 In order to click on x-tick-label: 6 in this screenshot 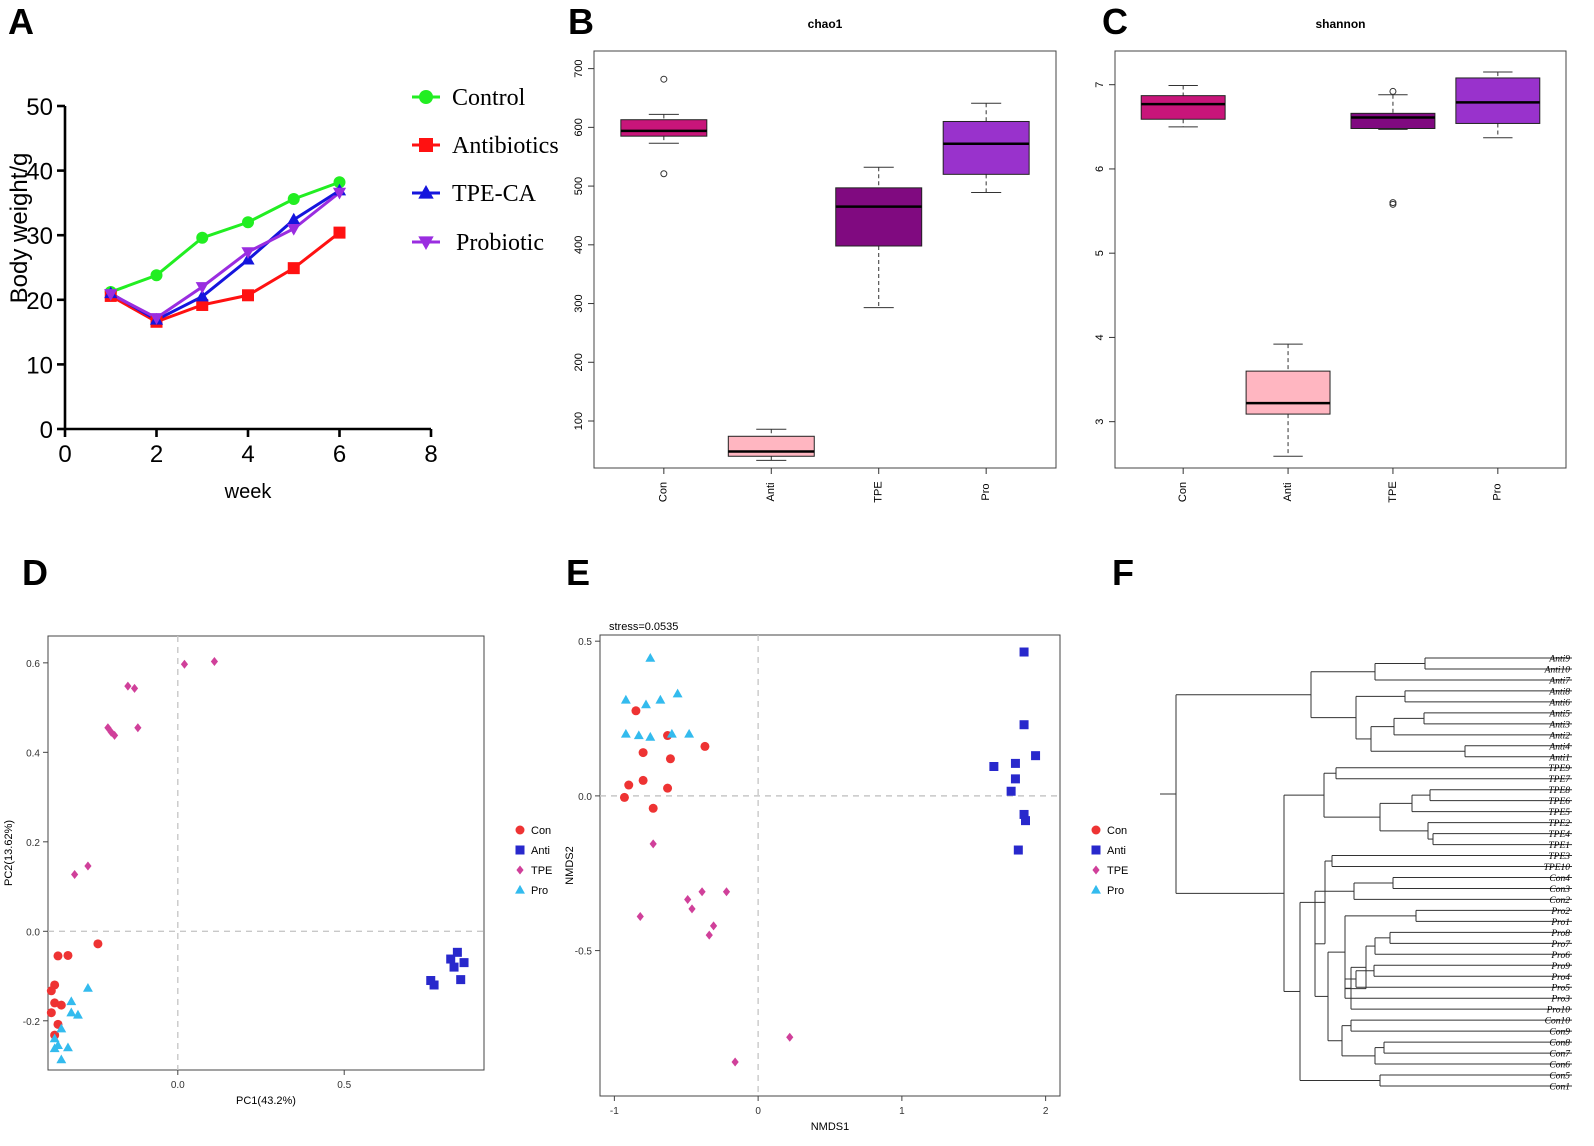, I will do `click(339, 454)`.